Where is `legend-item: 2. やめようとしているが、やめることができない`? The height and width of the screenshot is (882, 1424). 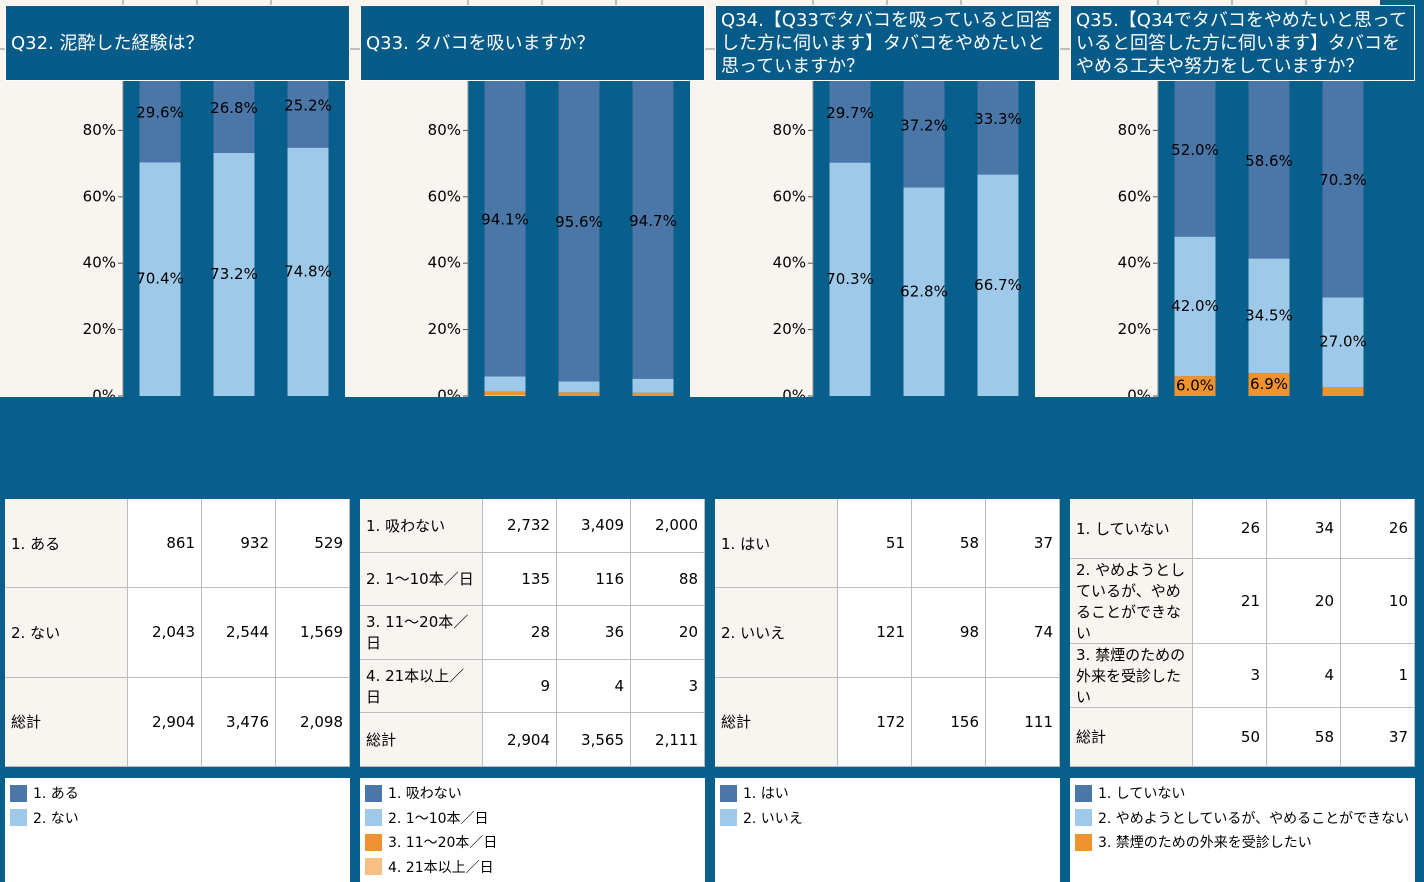 legend-item: 2. やめようとしているが、やめることができない is located at coordinates (1242, 818).